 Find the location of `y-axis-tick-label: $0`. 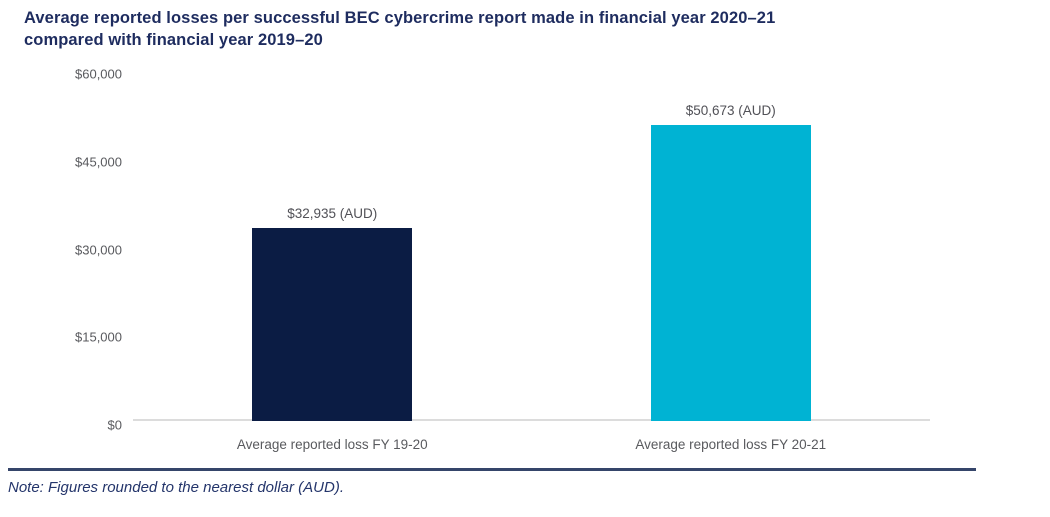

y-axis-tick-label: $0 is located at coordinates (114, 425).